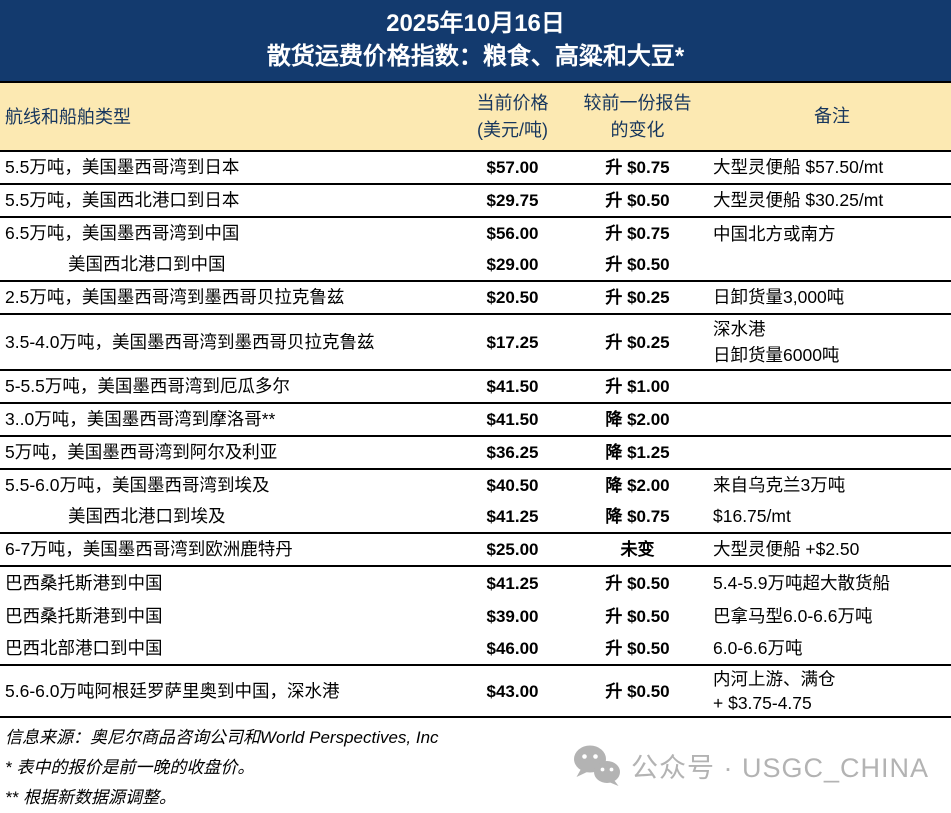 The height and width of the screenshot is (813, 951). Describe the element at coordinates (637, 386) in the screenshot. I see `change-value: 升 $1.00` at that location.